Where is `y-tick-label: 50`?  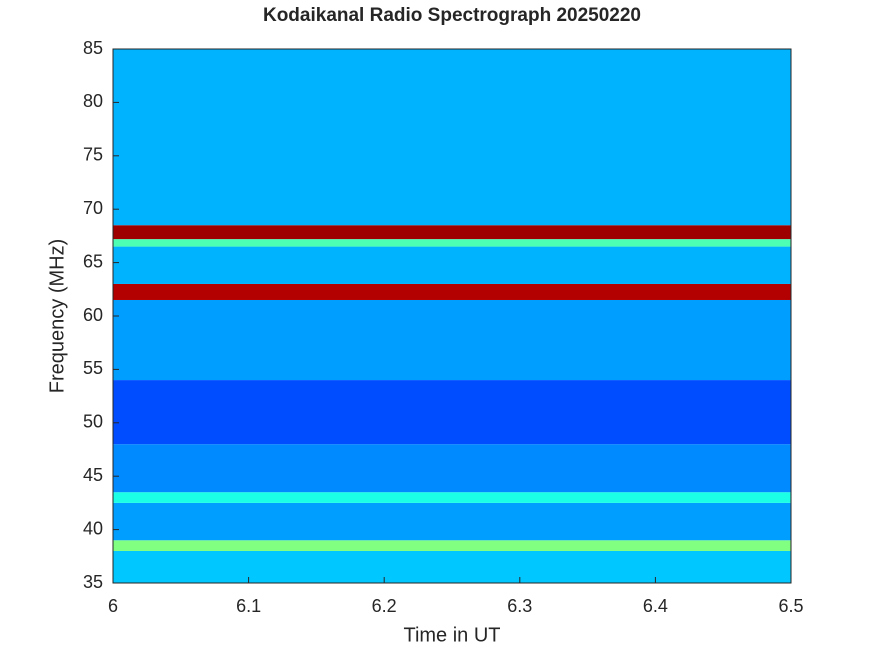
y-tick-label: 50 is located at coordinates (93, 422).